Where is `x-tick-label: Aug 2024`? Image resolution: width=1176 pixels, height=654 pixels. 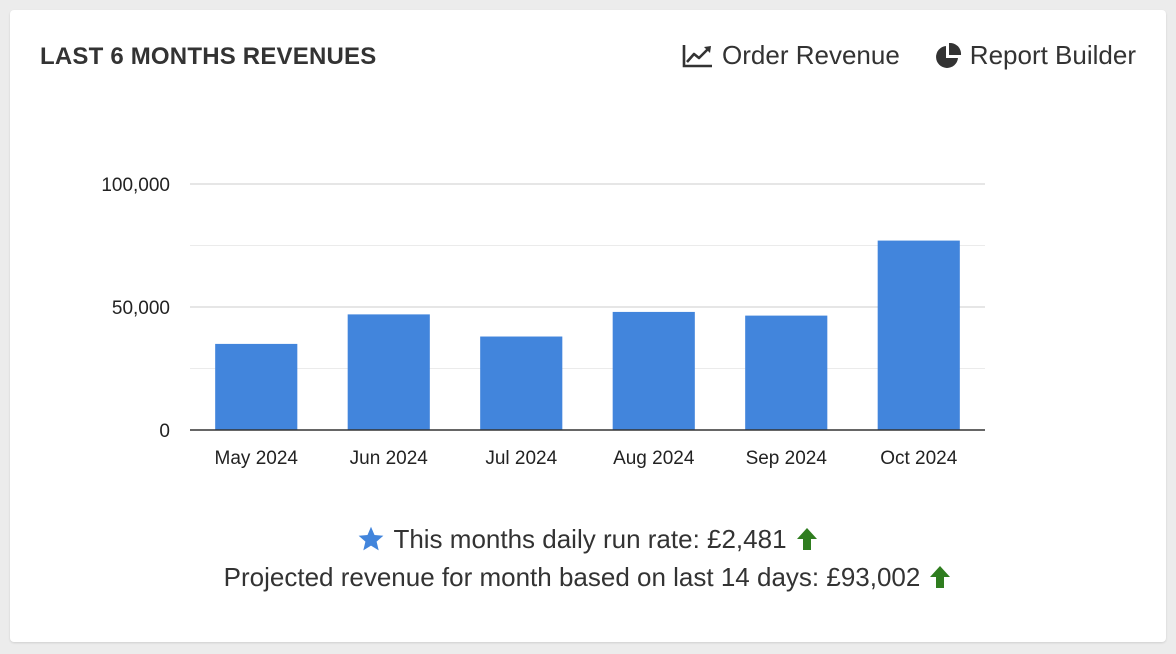
x-tick-label: Aug 2024 is located at coordinates (654, 458).